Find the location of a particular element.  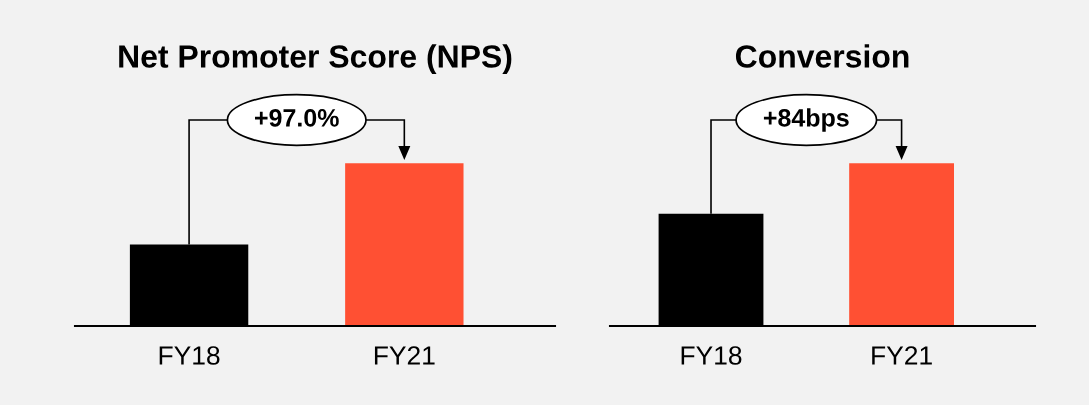

text: +84bps is located at coordinates (806, 120).